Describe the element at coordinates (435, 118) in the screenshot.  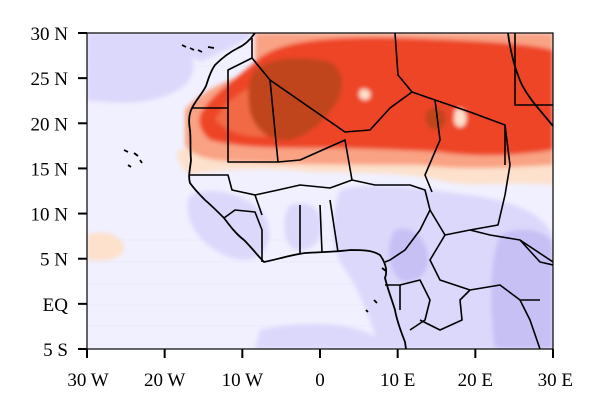
I see `brown-patch-niger-chad` at that location.